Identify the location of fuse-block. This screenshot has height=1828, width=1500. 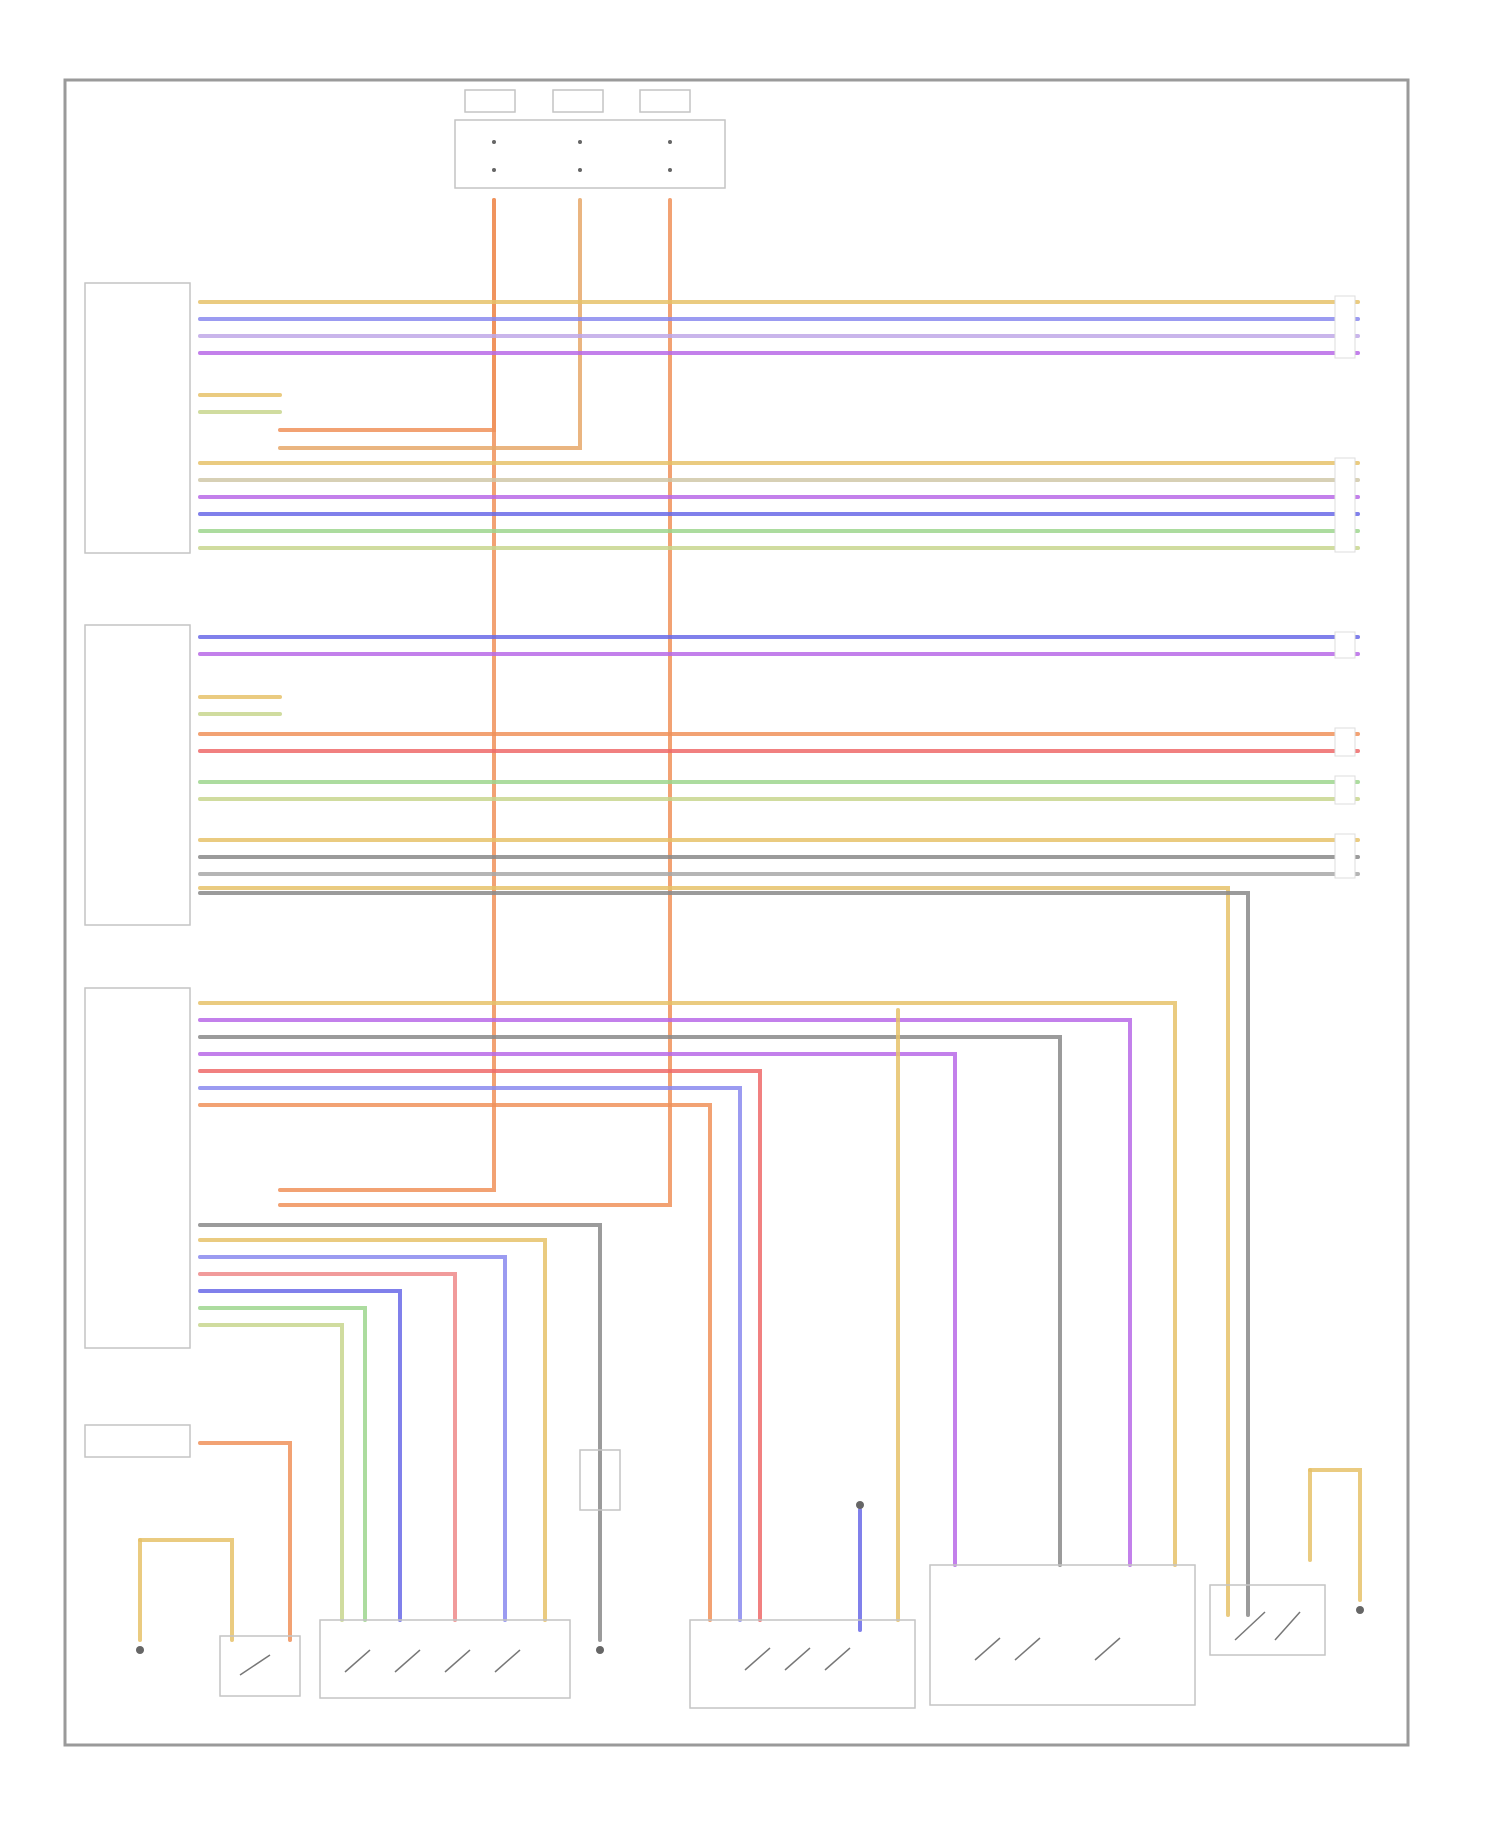
(590, 139).